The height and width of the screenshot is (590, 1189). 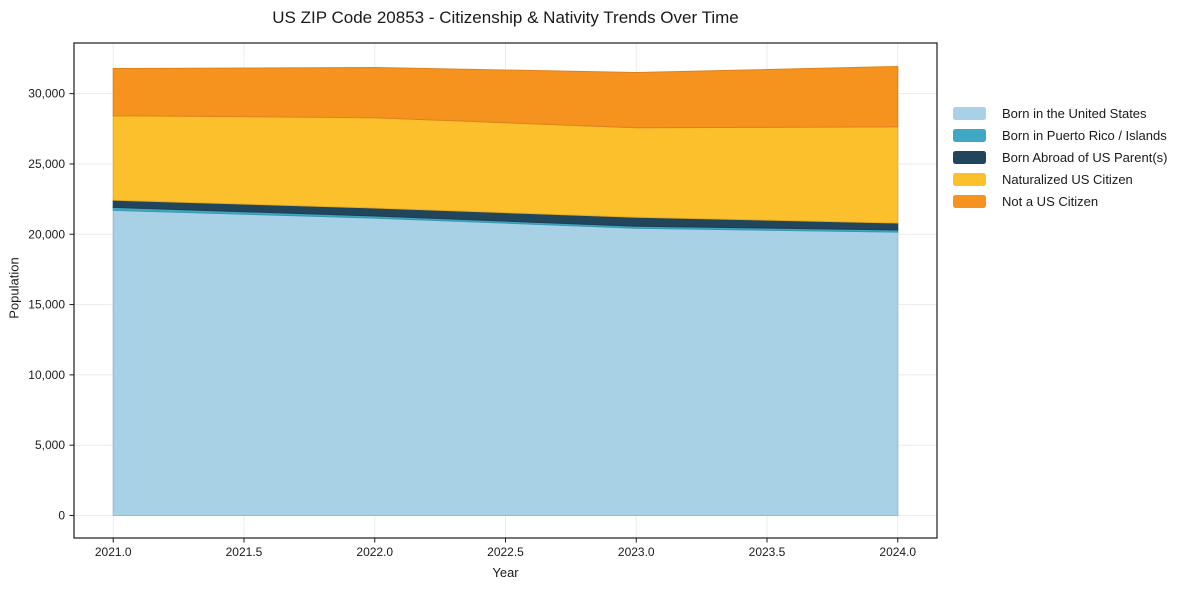 What do you see at coordinates (46, 164) in the screenshot?
I see `y-tick-label: 25,000` at bounding box center [46, 164].